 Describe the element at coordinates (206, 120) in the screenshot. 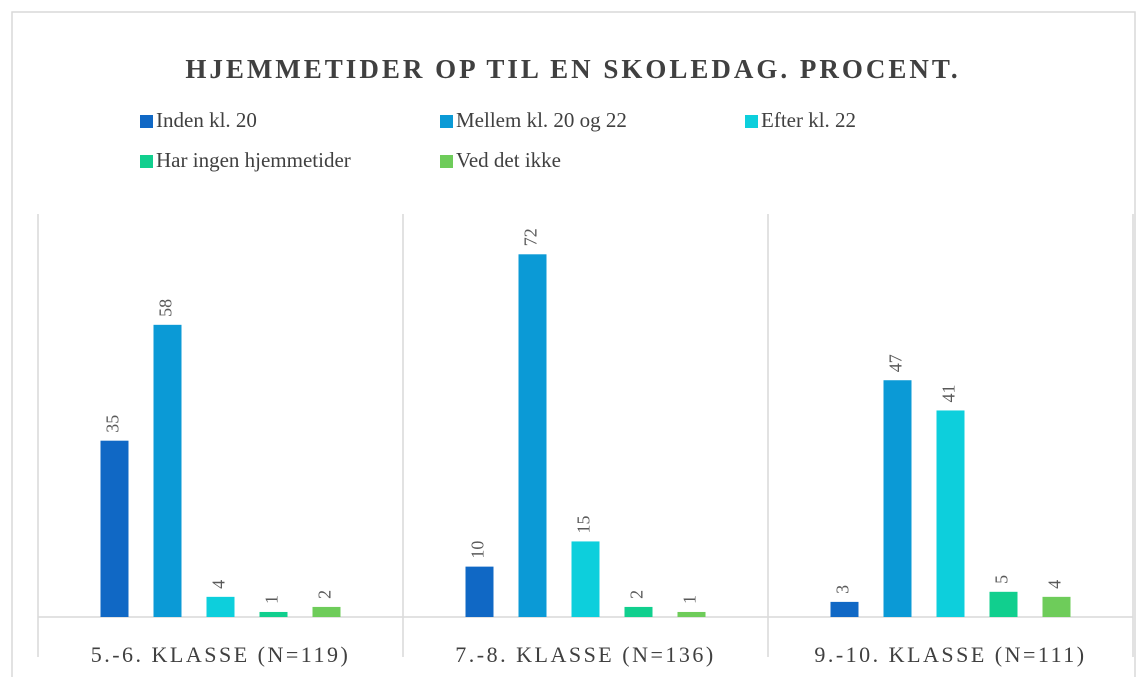

I see `legend-label: Inden kl. 20` at that location.